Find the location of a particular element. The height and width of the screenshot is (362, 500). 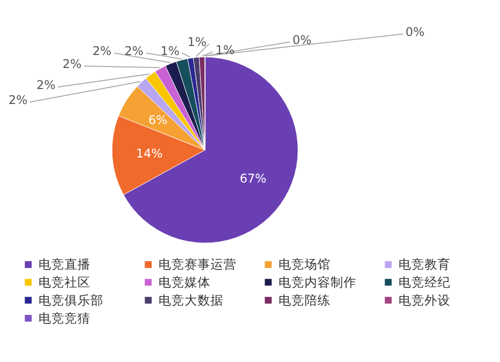

legend-label: 电竞教育 is located at coordinates (424, 264).